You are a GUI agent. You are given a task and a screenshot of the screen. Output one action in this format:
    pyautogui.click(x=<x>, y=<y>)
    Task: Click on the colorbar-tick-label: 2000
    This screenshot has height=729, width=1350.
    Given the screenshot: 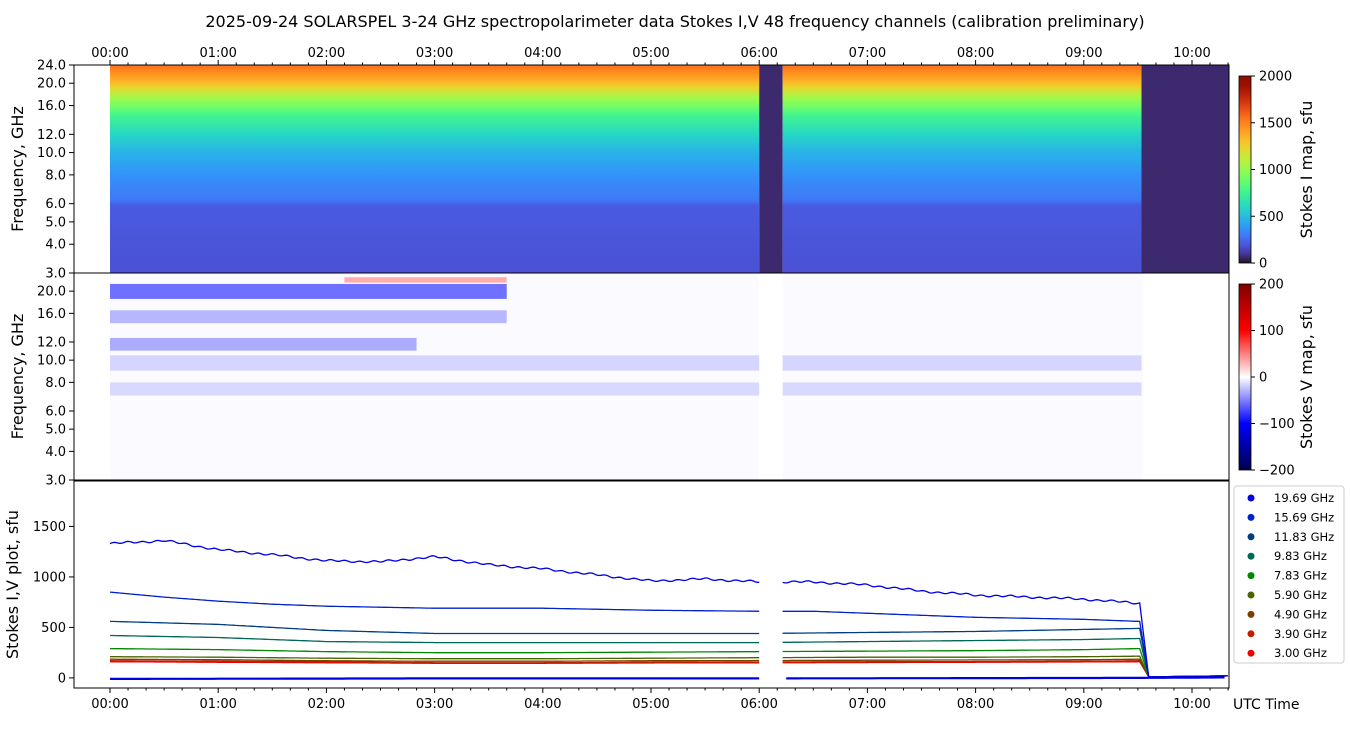 What is the action you would take?
    pyautogui.click(x=1275, y=77)
    